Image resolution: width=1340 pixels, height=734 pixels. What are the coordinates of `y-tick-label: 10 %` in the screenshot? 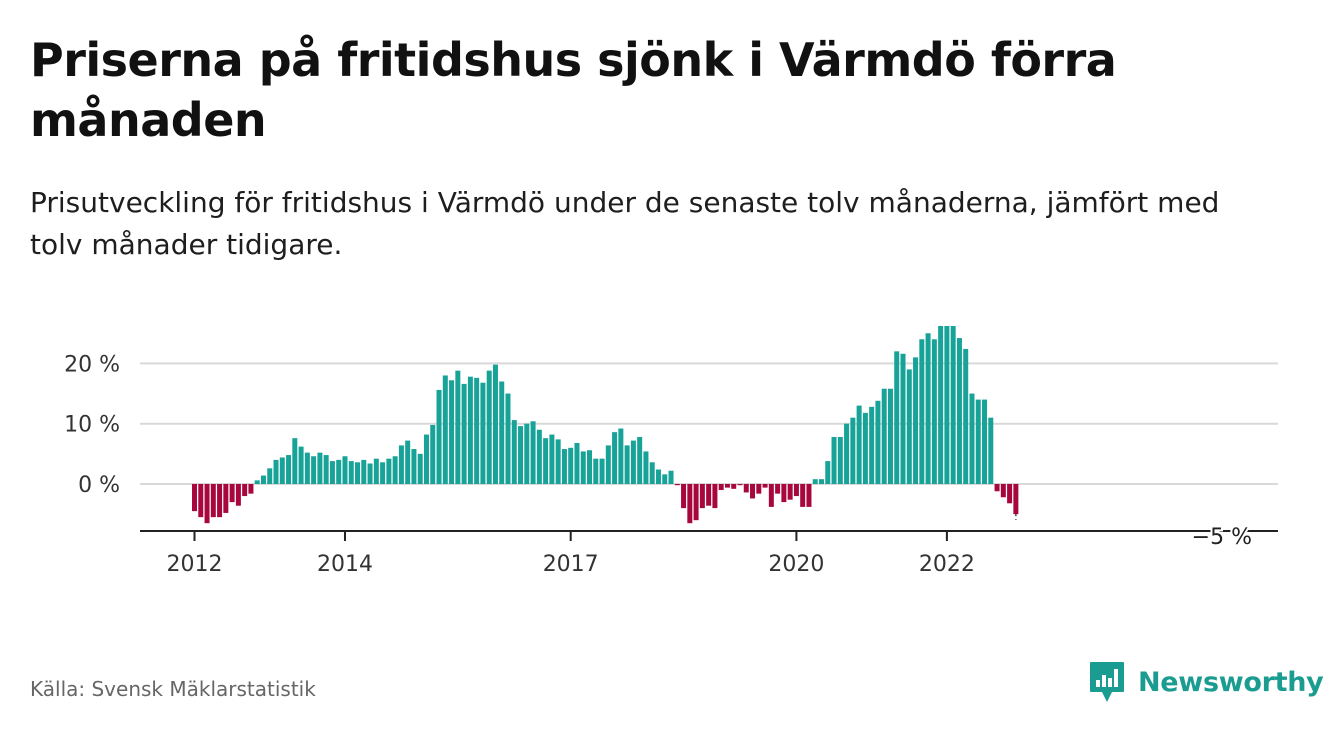 It's located at (92, 425).